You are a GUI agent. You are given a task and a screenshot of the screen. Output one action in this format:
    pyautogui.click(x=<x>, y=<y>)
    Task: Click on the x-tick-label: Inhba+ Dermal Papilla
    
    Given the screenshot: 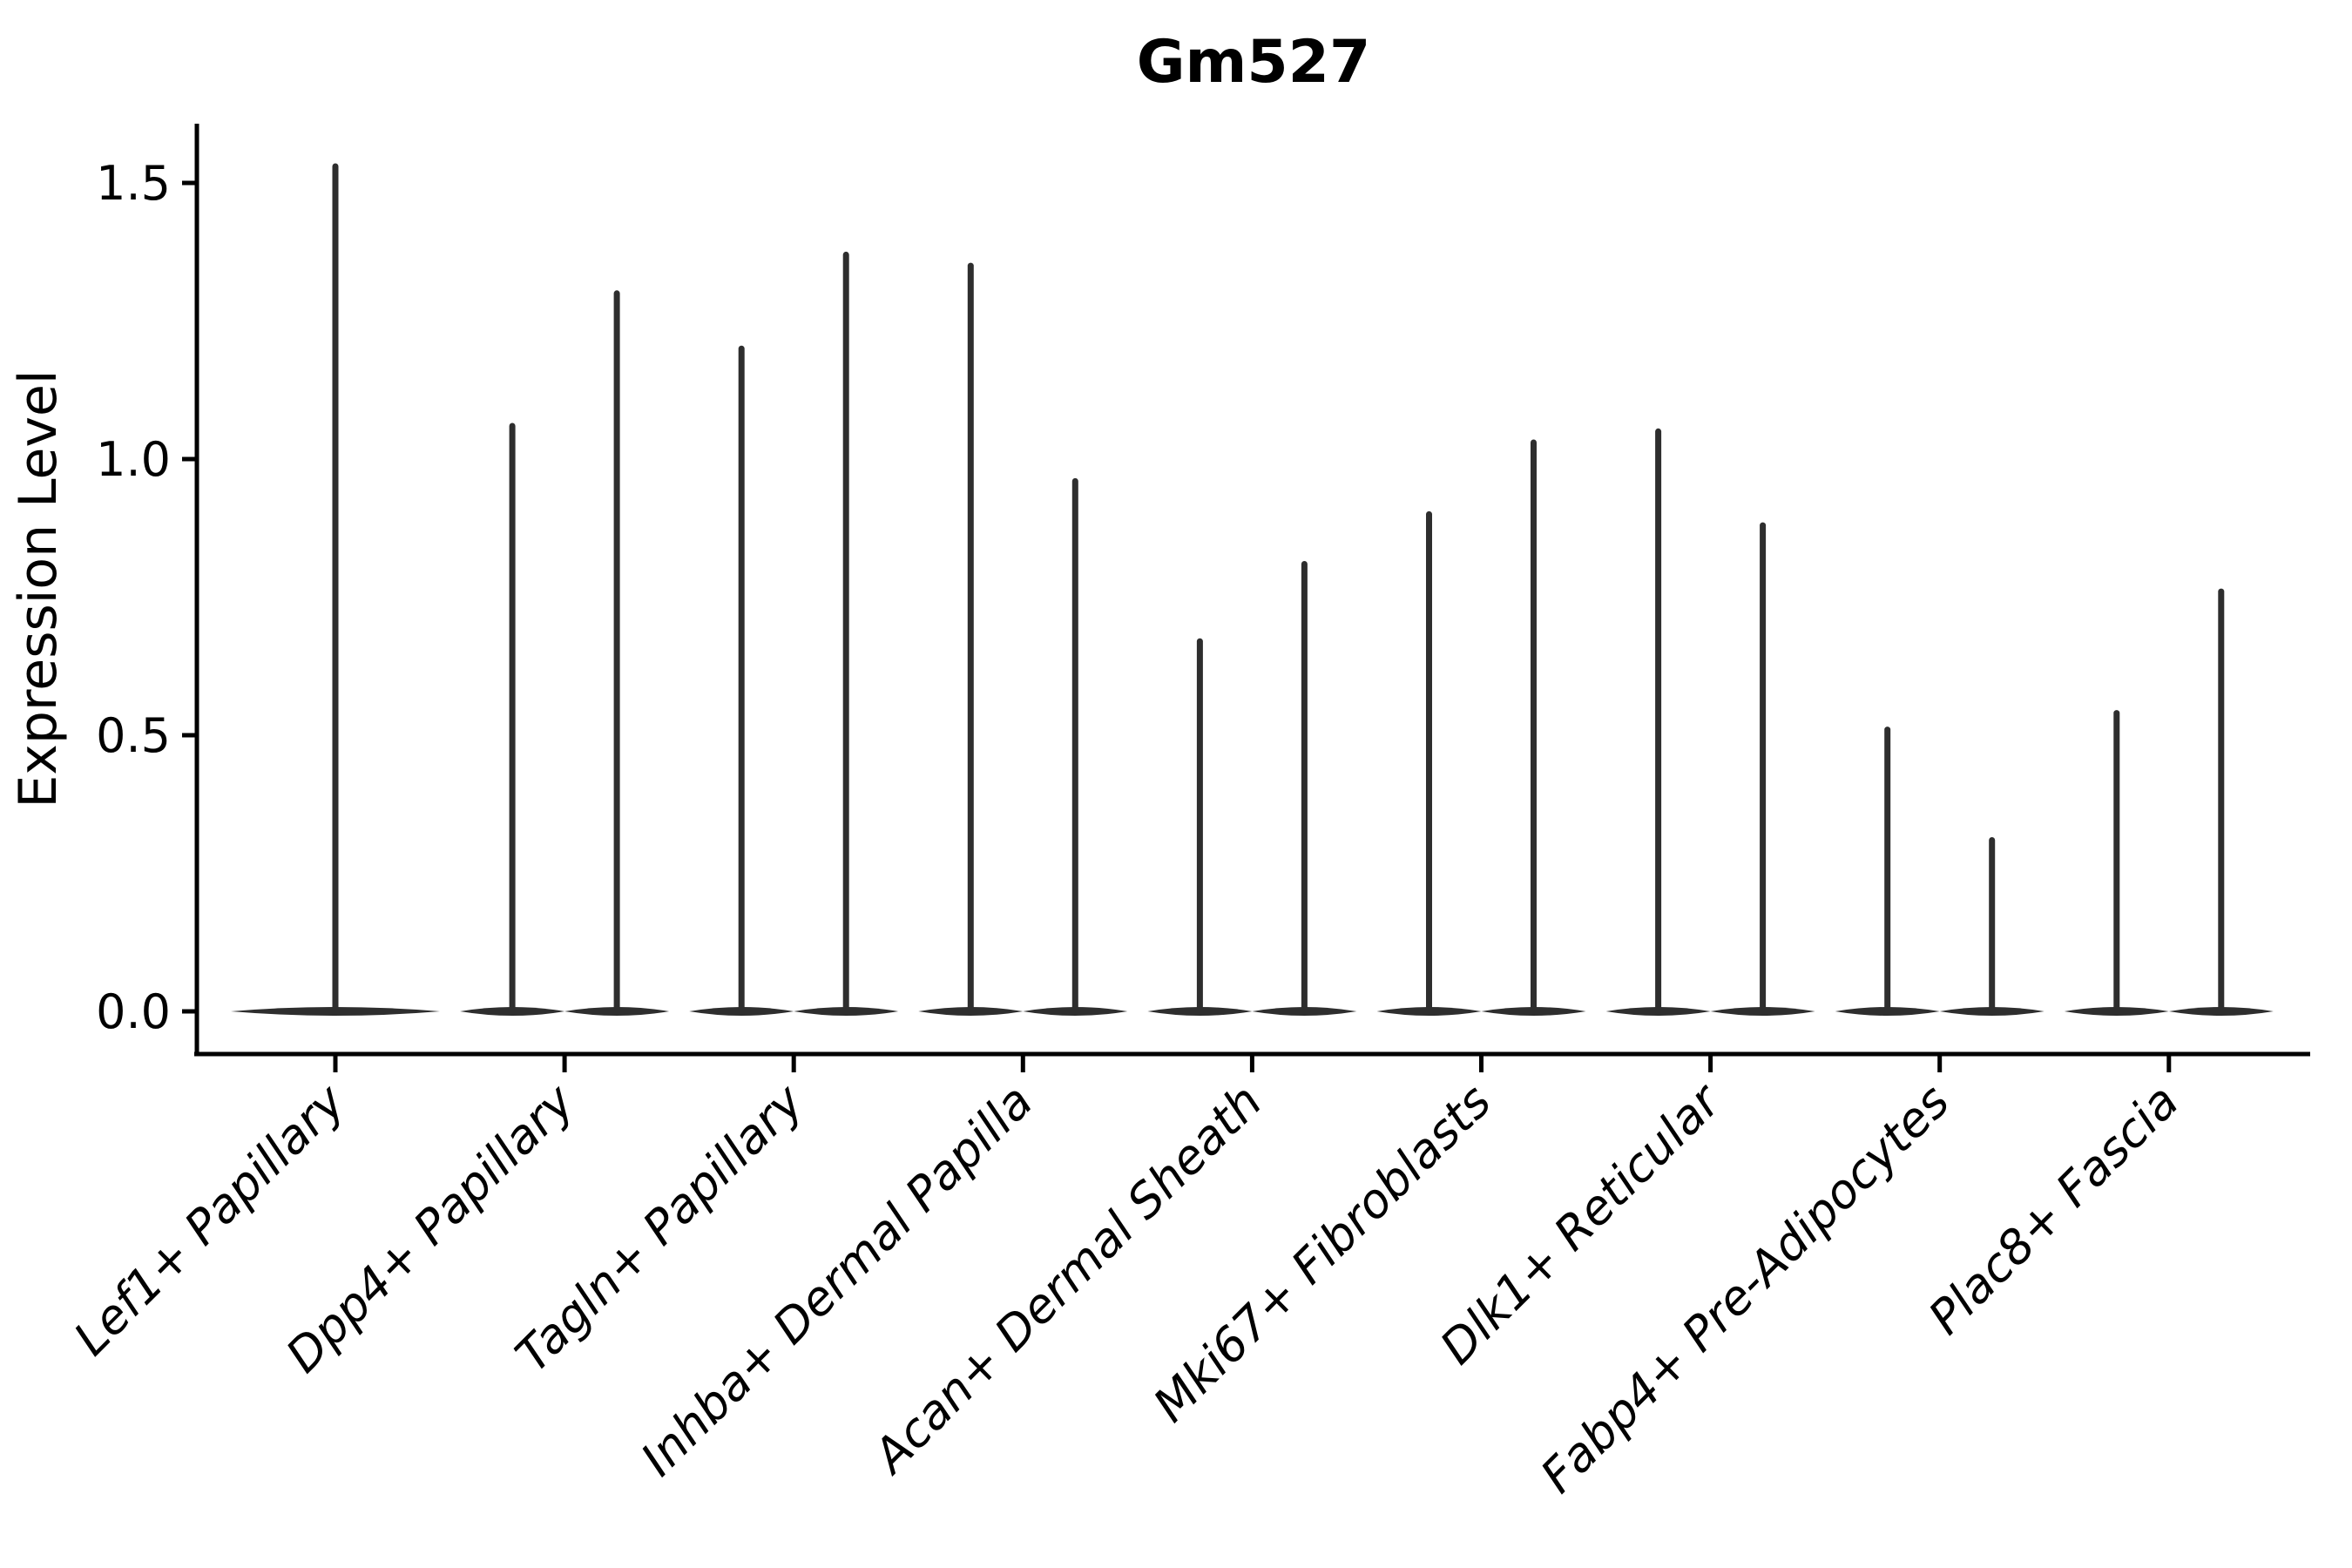 What is the action you would take?
    pyautogui.click(x=837, y=1280)
    